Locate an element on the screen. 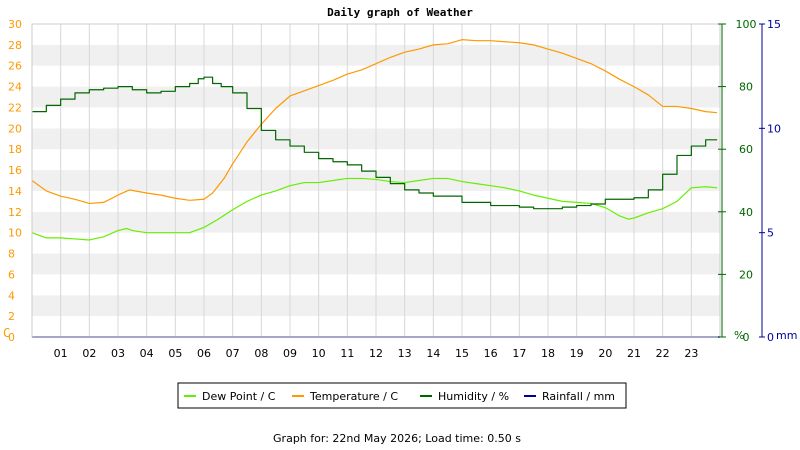 The height and width of the screenshot is (450, 800). x-tick-label: 11 is located at coordinates (347, 353).